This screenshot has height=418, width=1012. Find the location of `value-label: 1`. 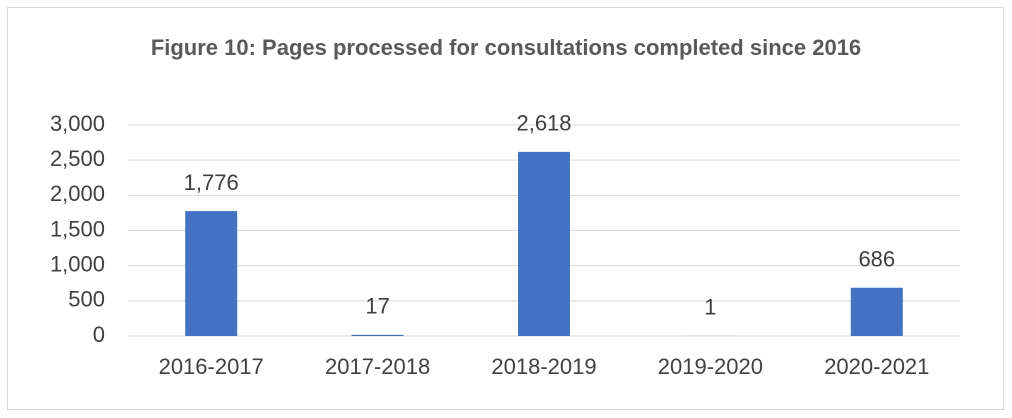

value-label: 1 is located at coordinates (710, 307).